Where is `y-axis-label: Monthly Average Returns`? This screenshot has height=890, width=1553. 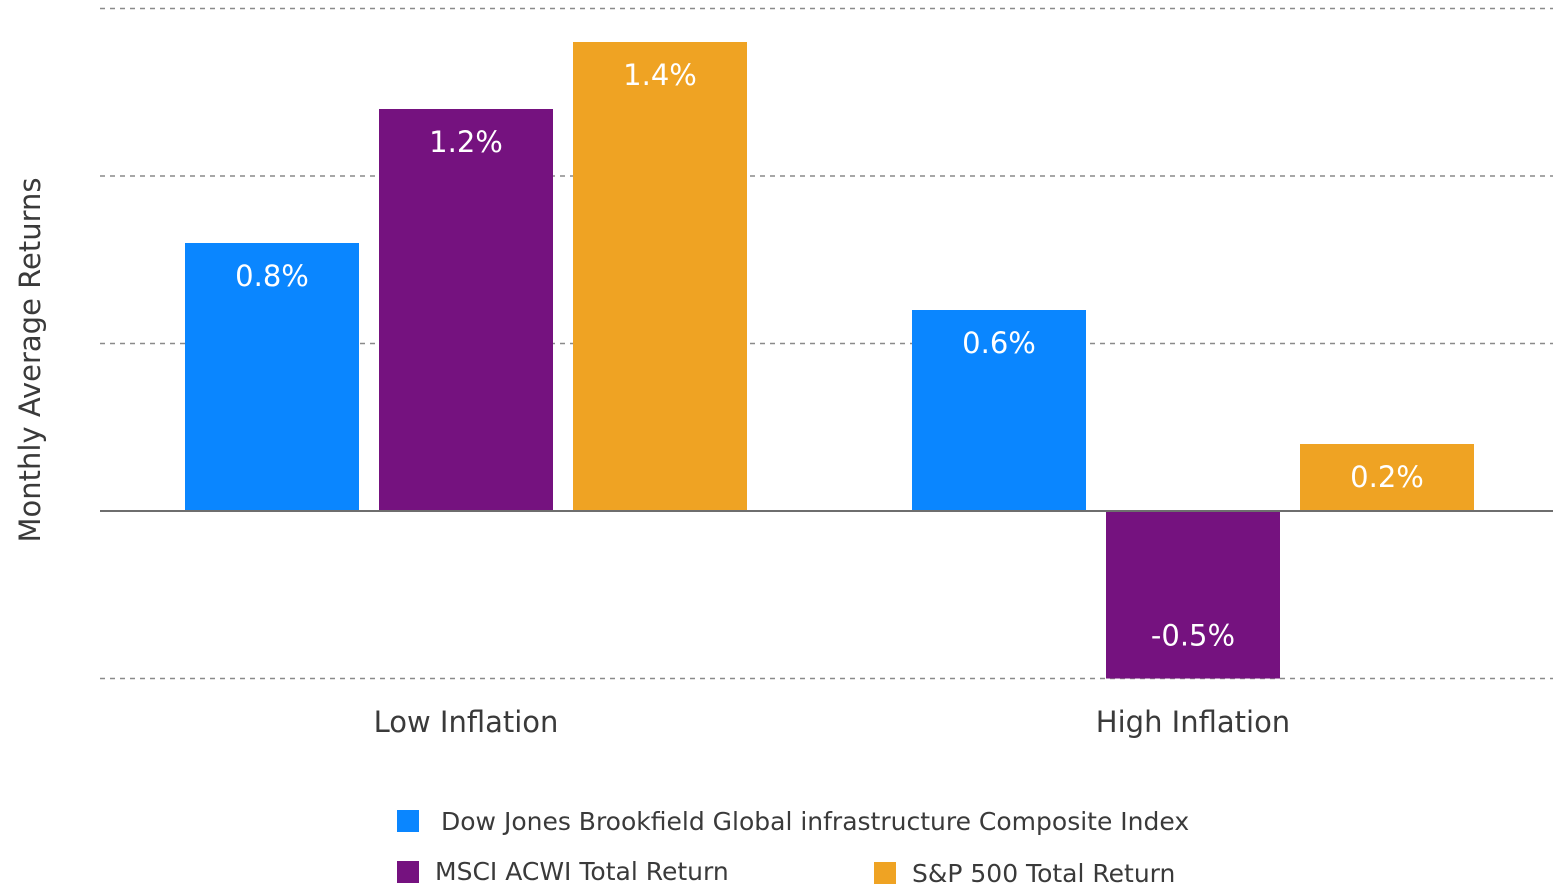
y-axis-label: Monthly Average Returns is located at coordinates (30, 360).